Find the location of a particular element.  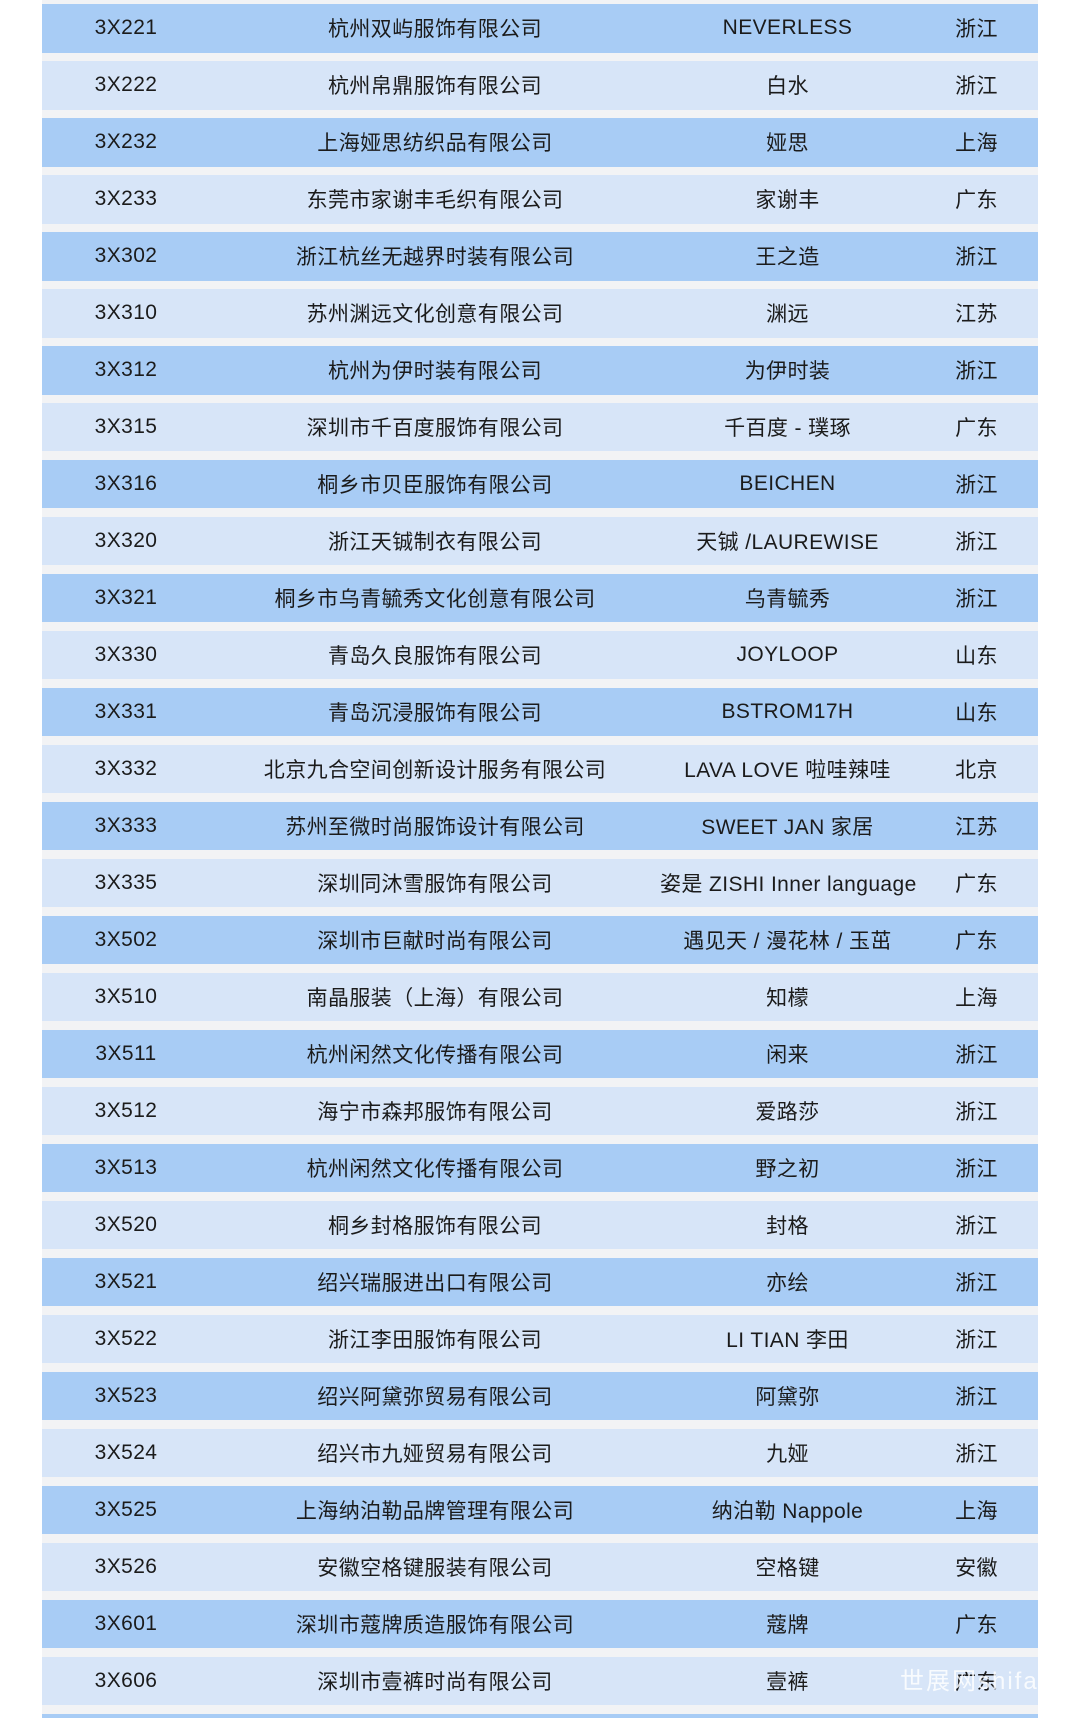

brand-cell: 空格键 is located at coordinates (787, 1568).